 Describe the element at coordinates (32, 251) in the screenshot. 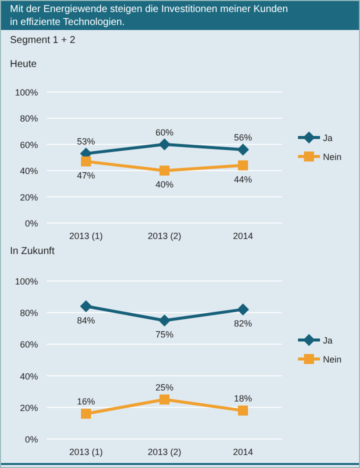

I see `y-axis-title: In Zukunft` at that location.